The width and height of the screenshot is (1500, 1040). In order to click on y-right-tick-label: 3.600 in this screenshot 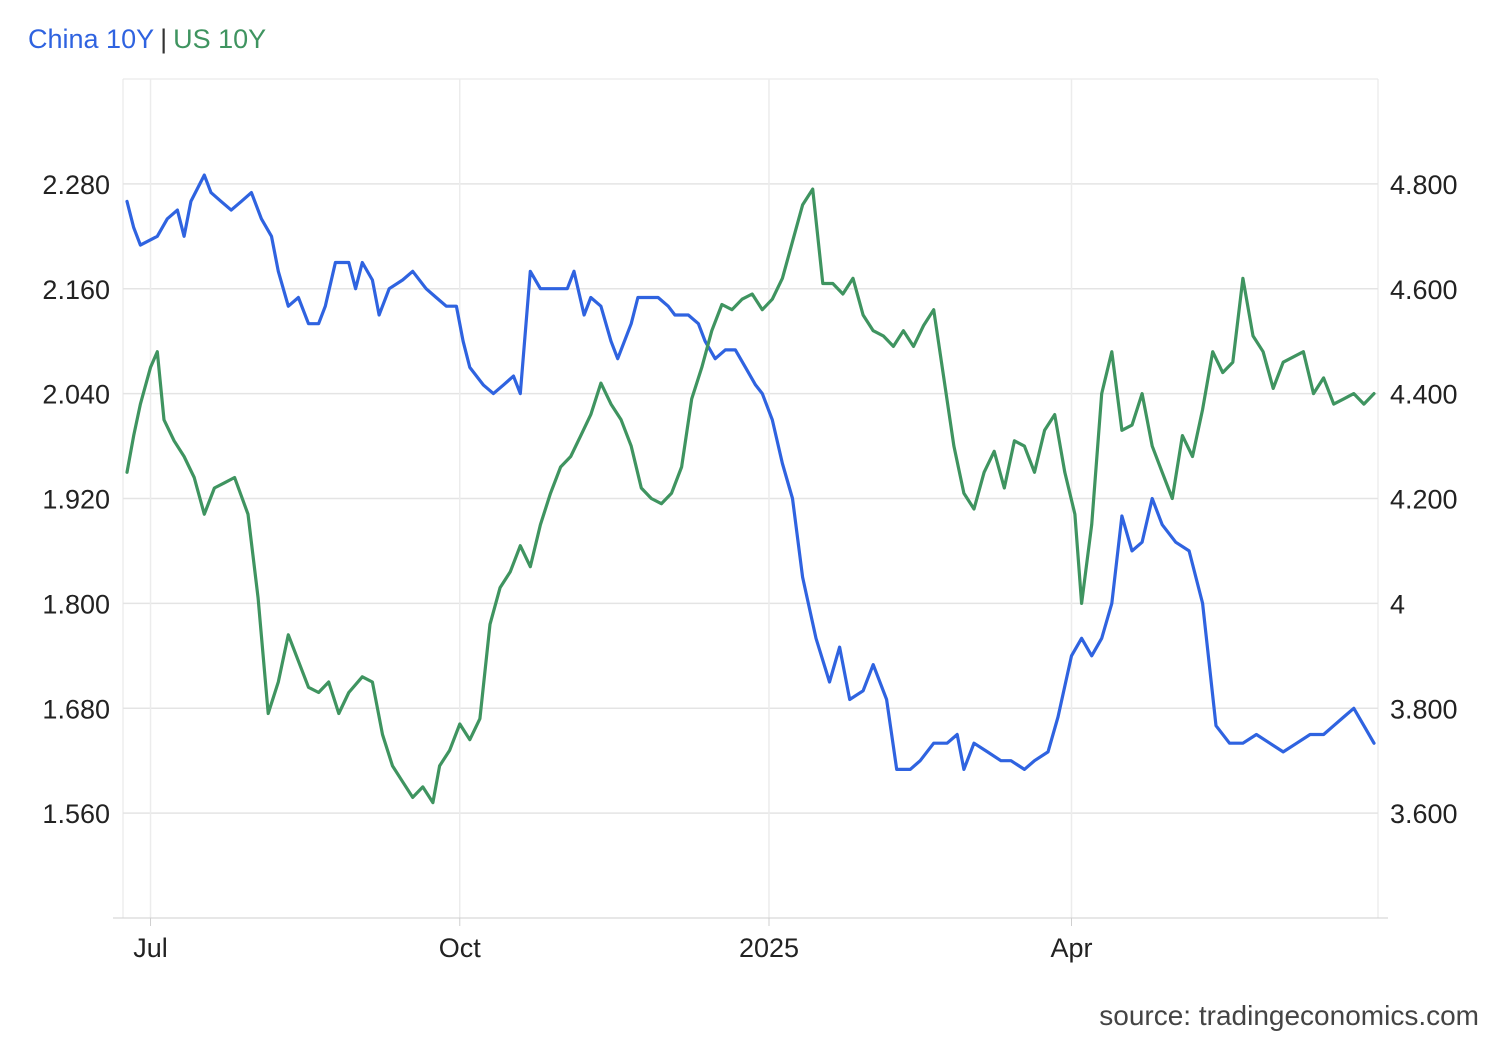, I will do `click(1424, 814)`.